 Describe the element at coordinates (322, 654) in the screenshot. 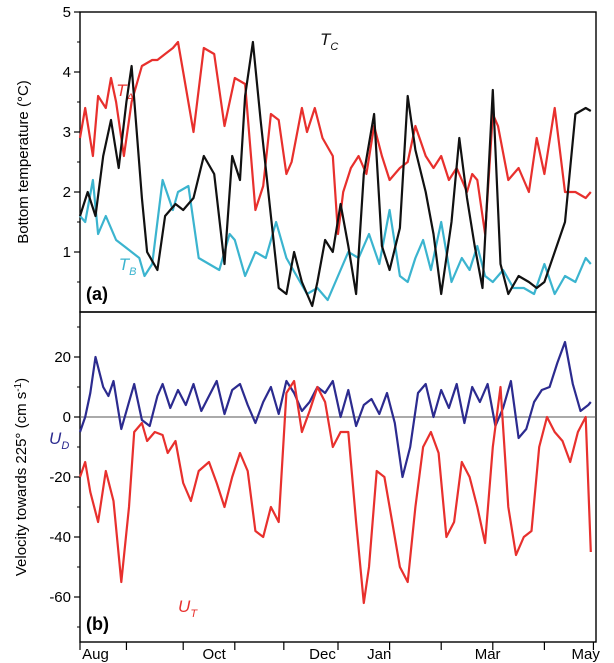

I see `x-tick-label: Dec` at that location.